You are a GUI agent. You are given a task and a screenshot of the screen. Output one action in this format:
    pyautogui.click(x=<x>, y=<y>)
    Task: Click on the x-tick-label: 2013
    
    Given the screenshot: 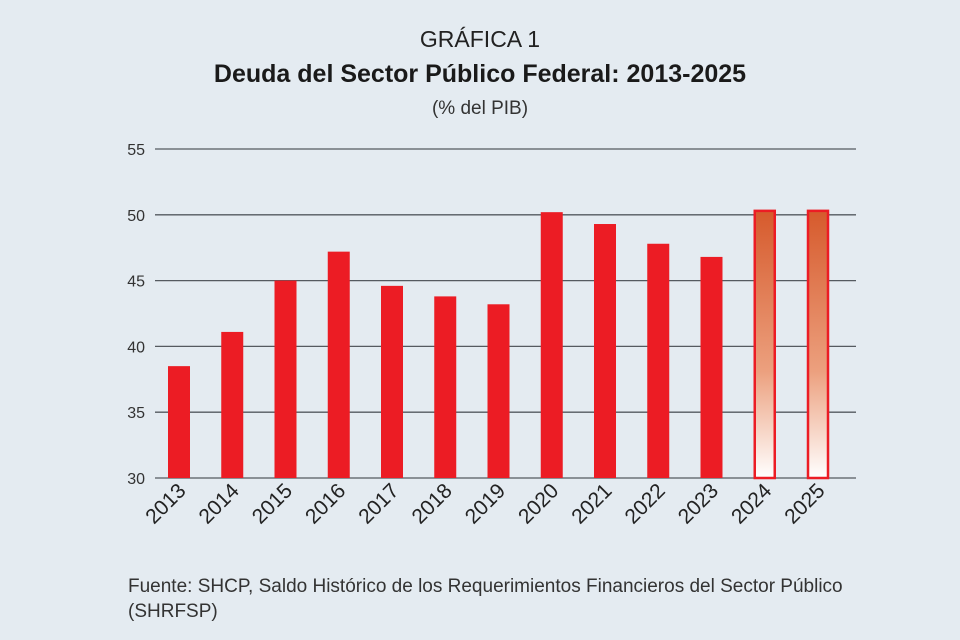 What is the action you would take?
    pyautogui.click(x=165, y=503)
    